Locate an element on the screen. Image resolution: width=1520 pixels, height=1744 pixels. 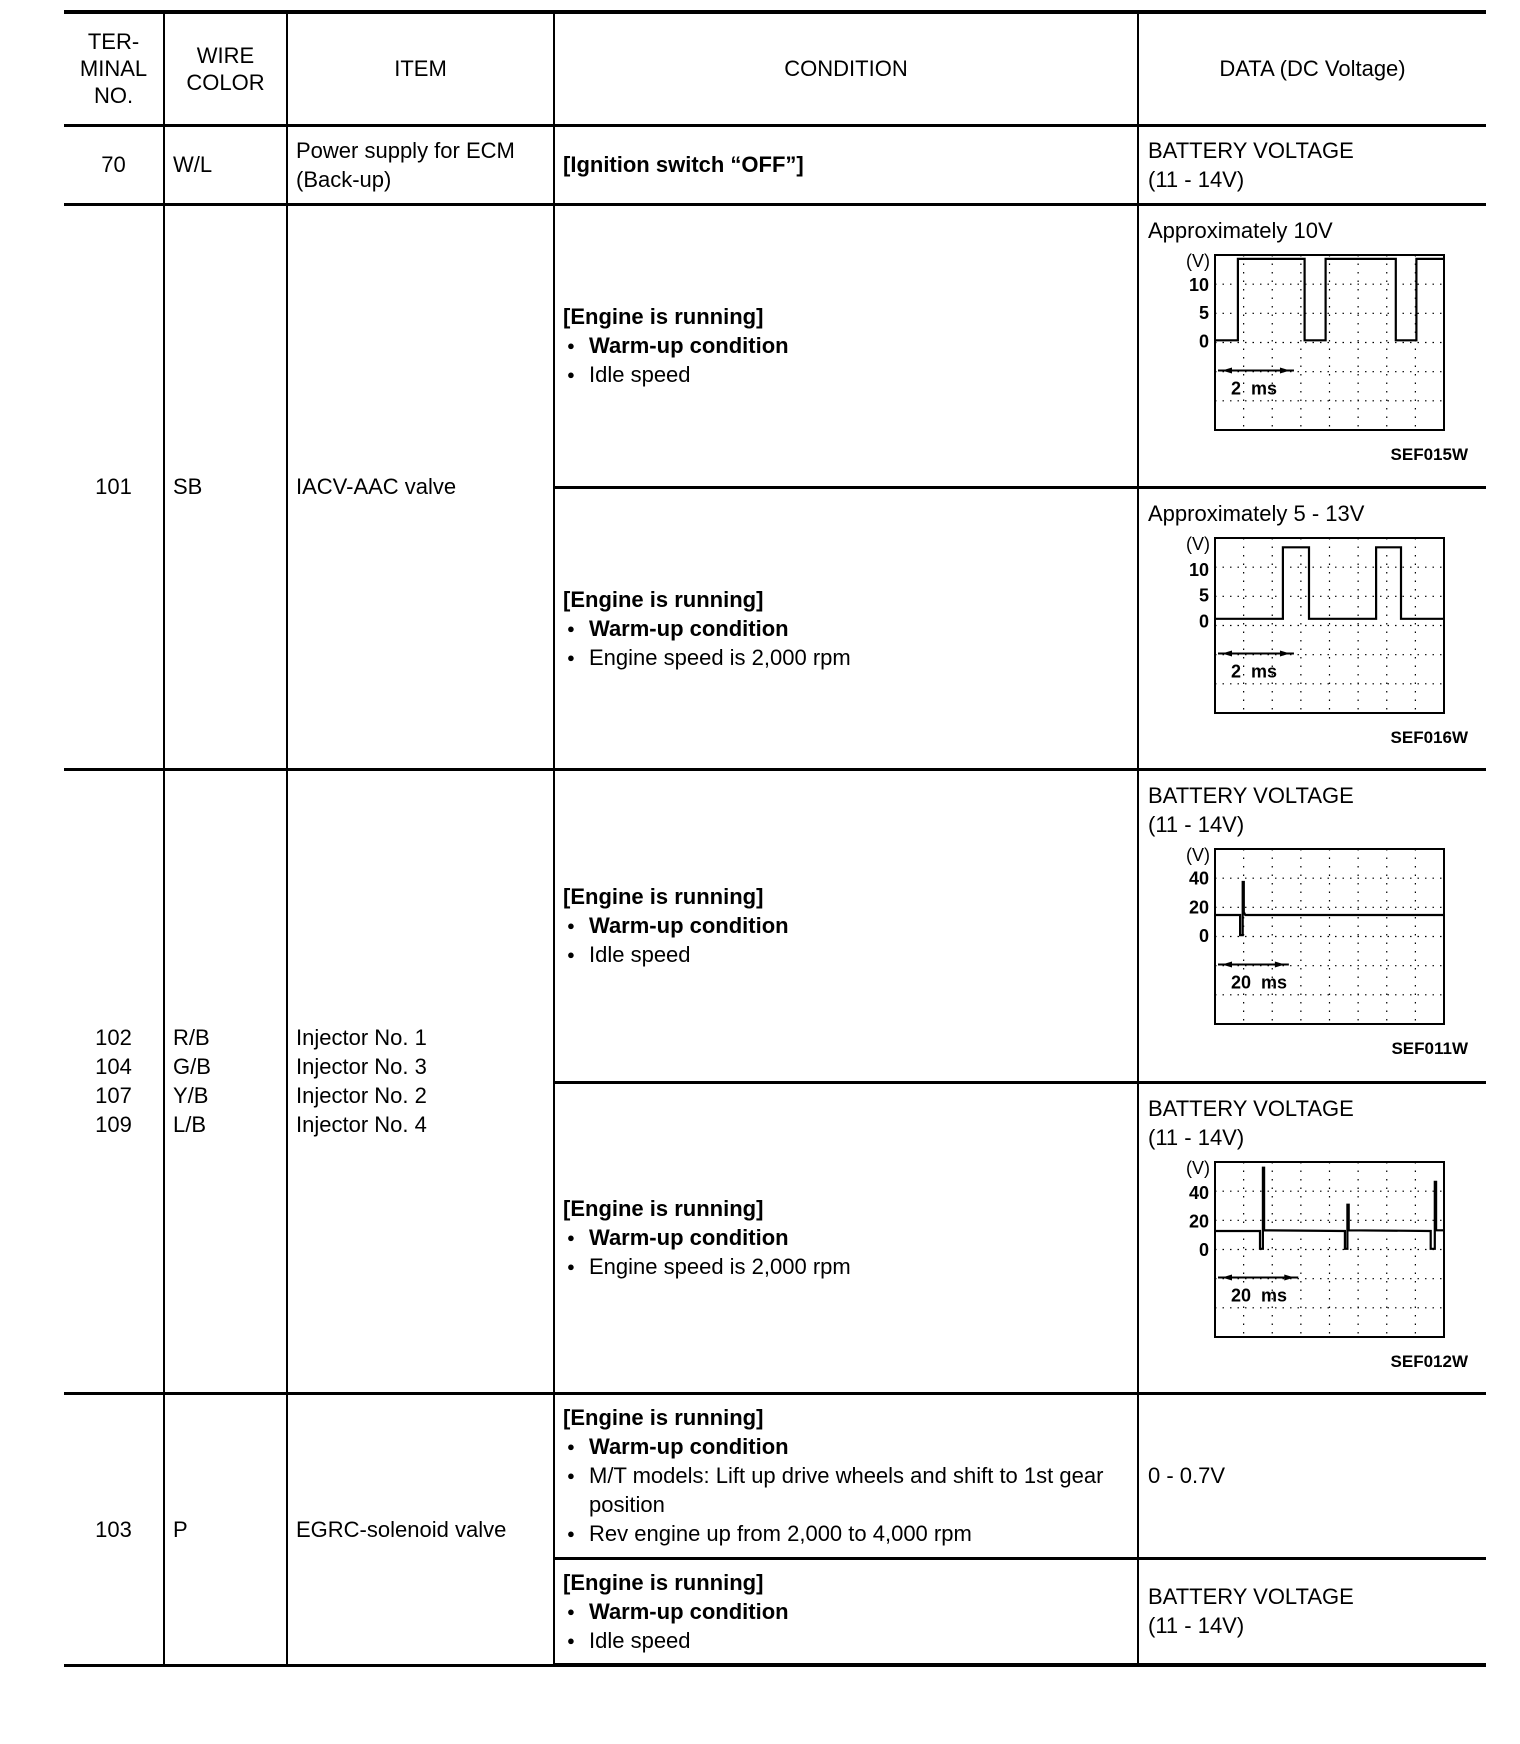
wire-line: G/B is located at coordinates (192, 1066).